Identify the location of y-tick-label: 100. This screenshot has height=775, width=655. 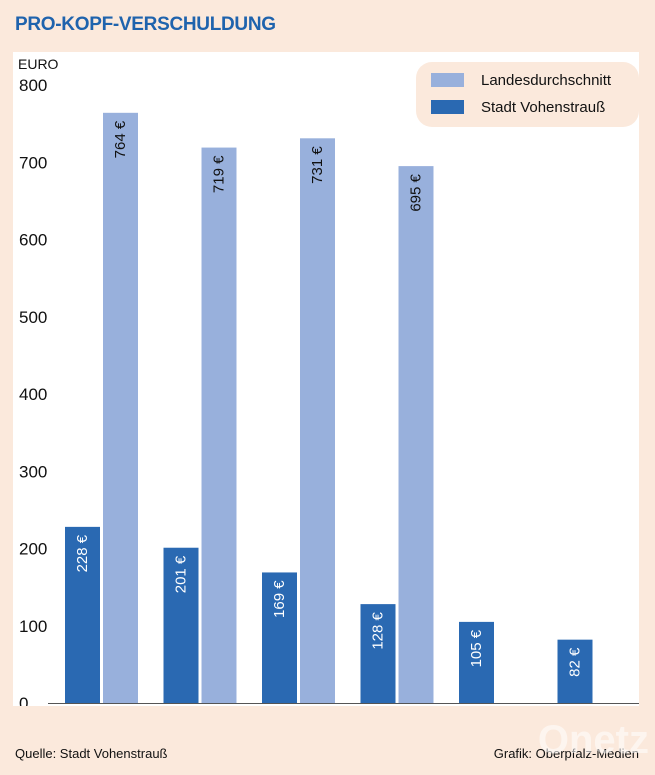
(33, 626).